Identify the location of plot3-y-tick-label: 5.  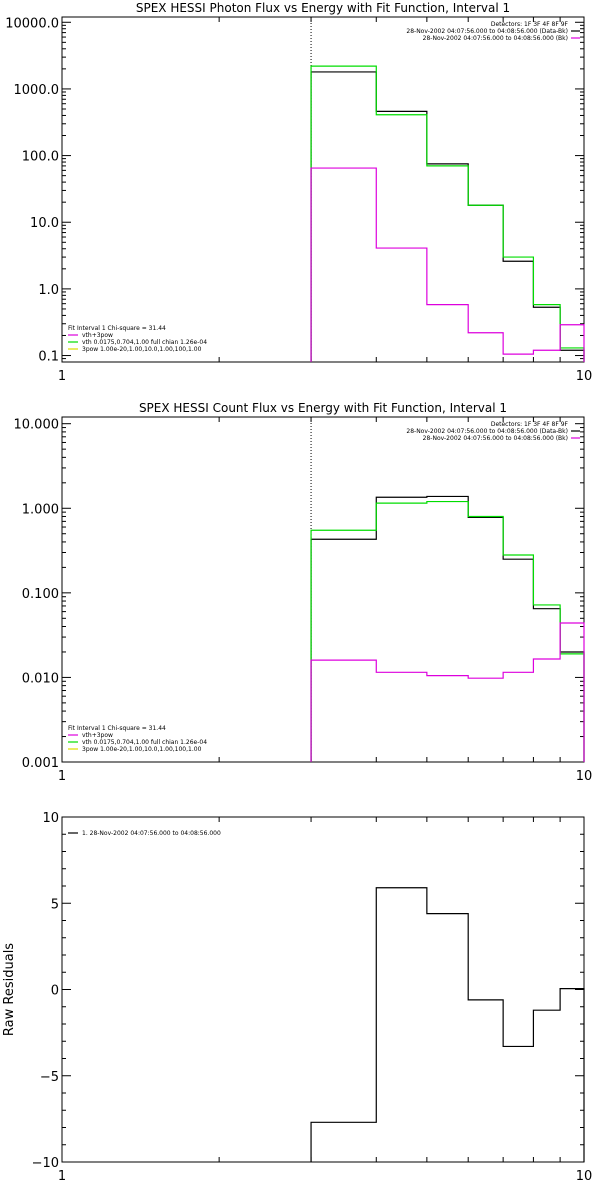
(55, 904).